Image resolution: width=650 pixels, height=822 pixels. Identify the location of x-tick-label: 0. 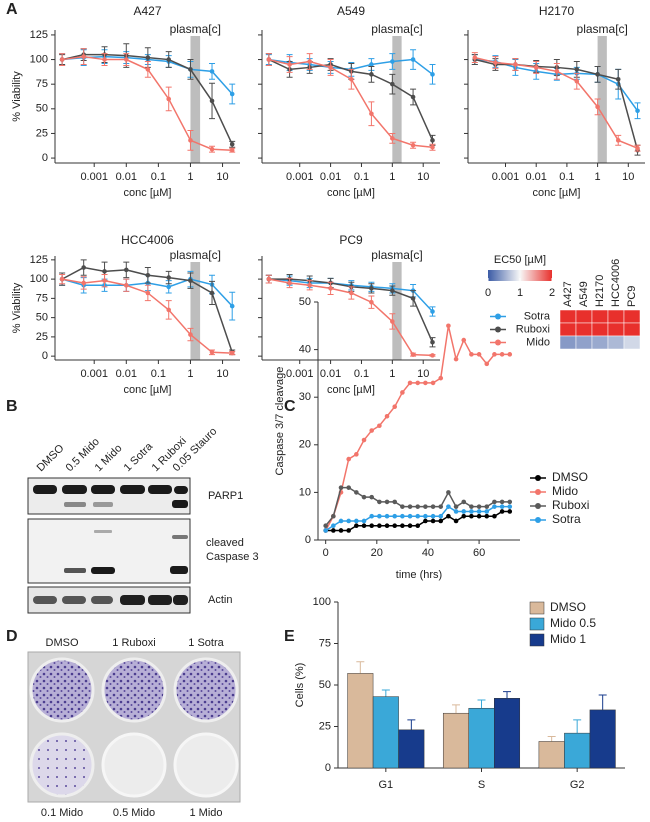
(326, 553).